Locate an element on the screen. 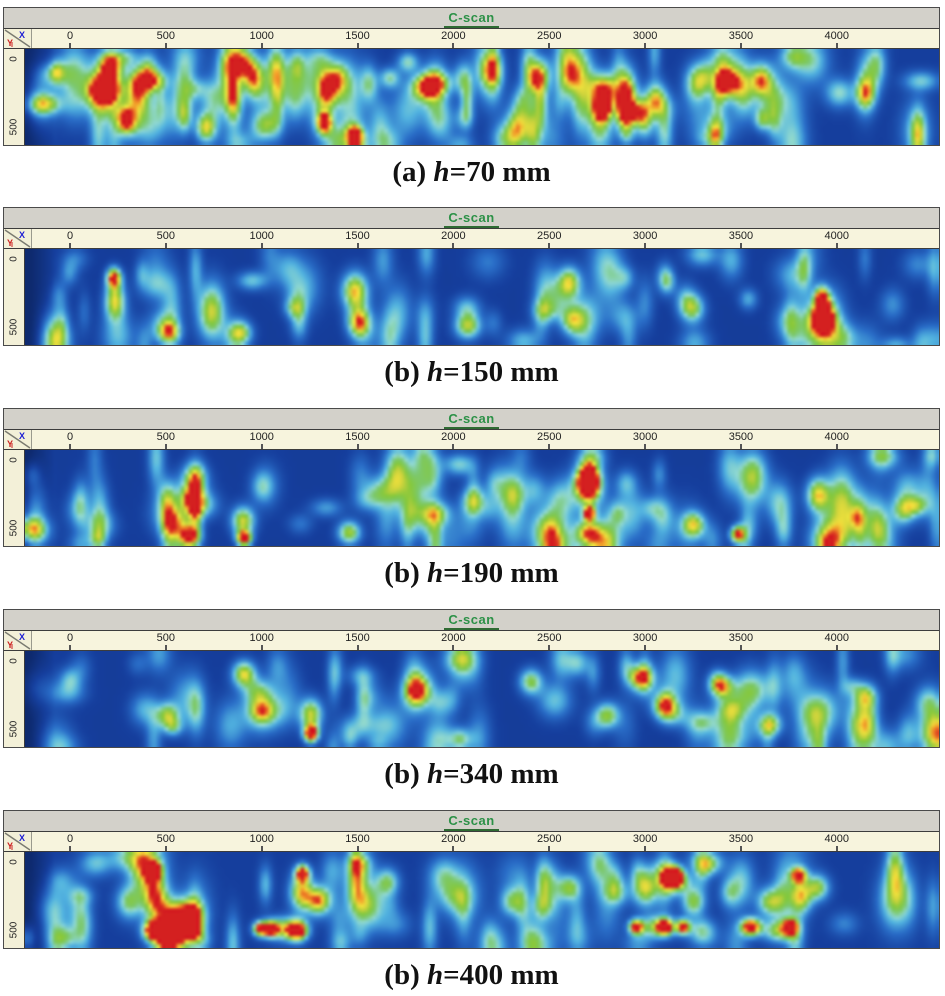  subfigure-caption: (b) h=150 mm is located at coordinates (471, 373).